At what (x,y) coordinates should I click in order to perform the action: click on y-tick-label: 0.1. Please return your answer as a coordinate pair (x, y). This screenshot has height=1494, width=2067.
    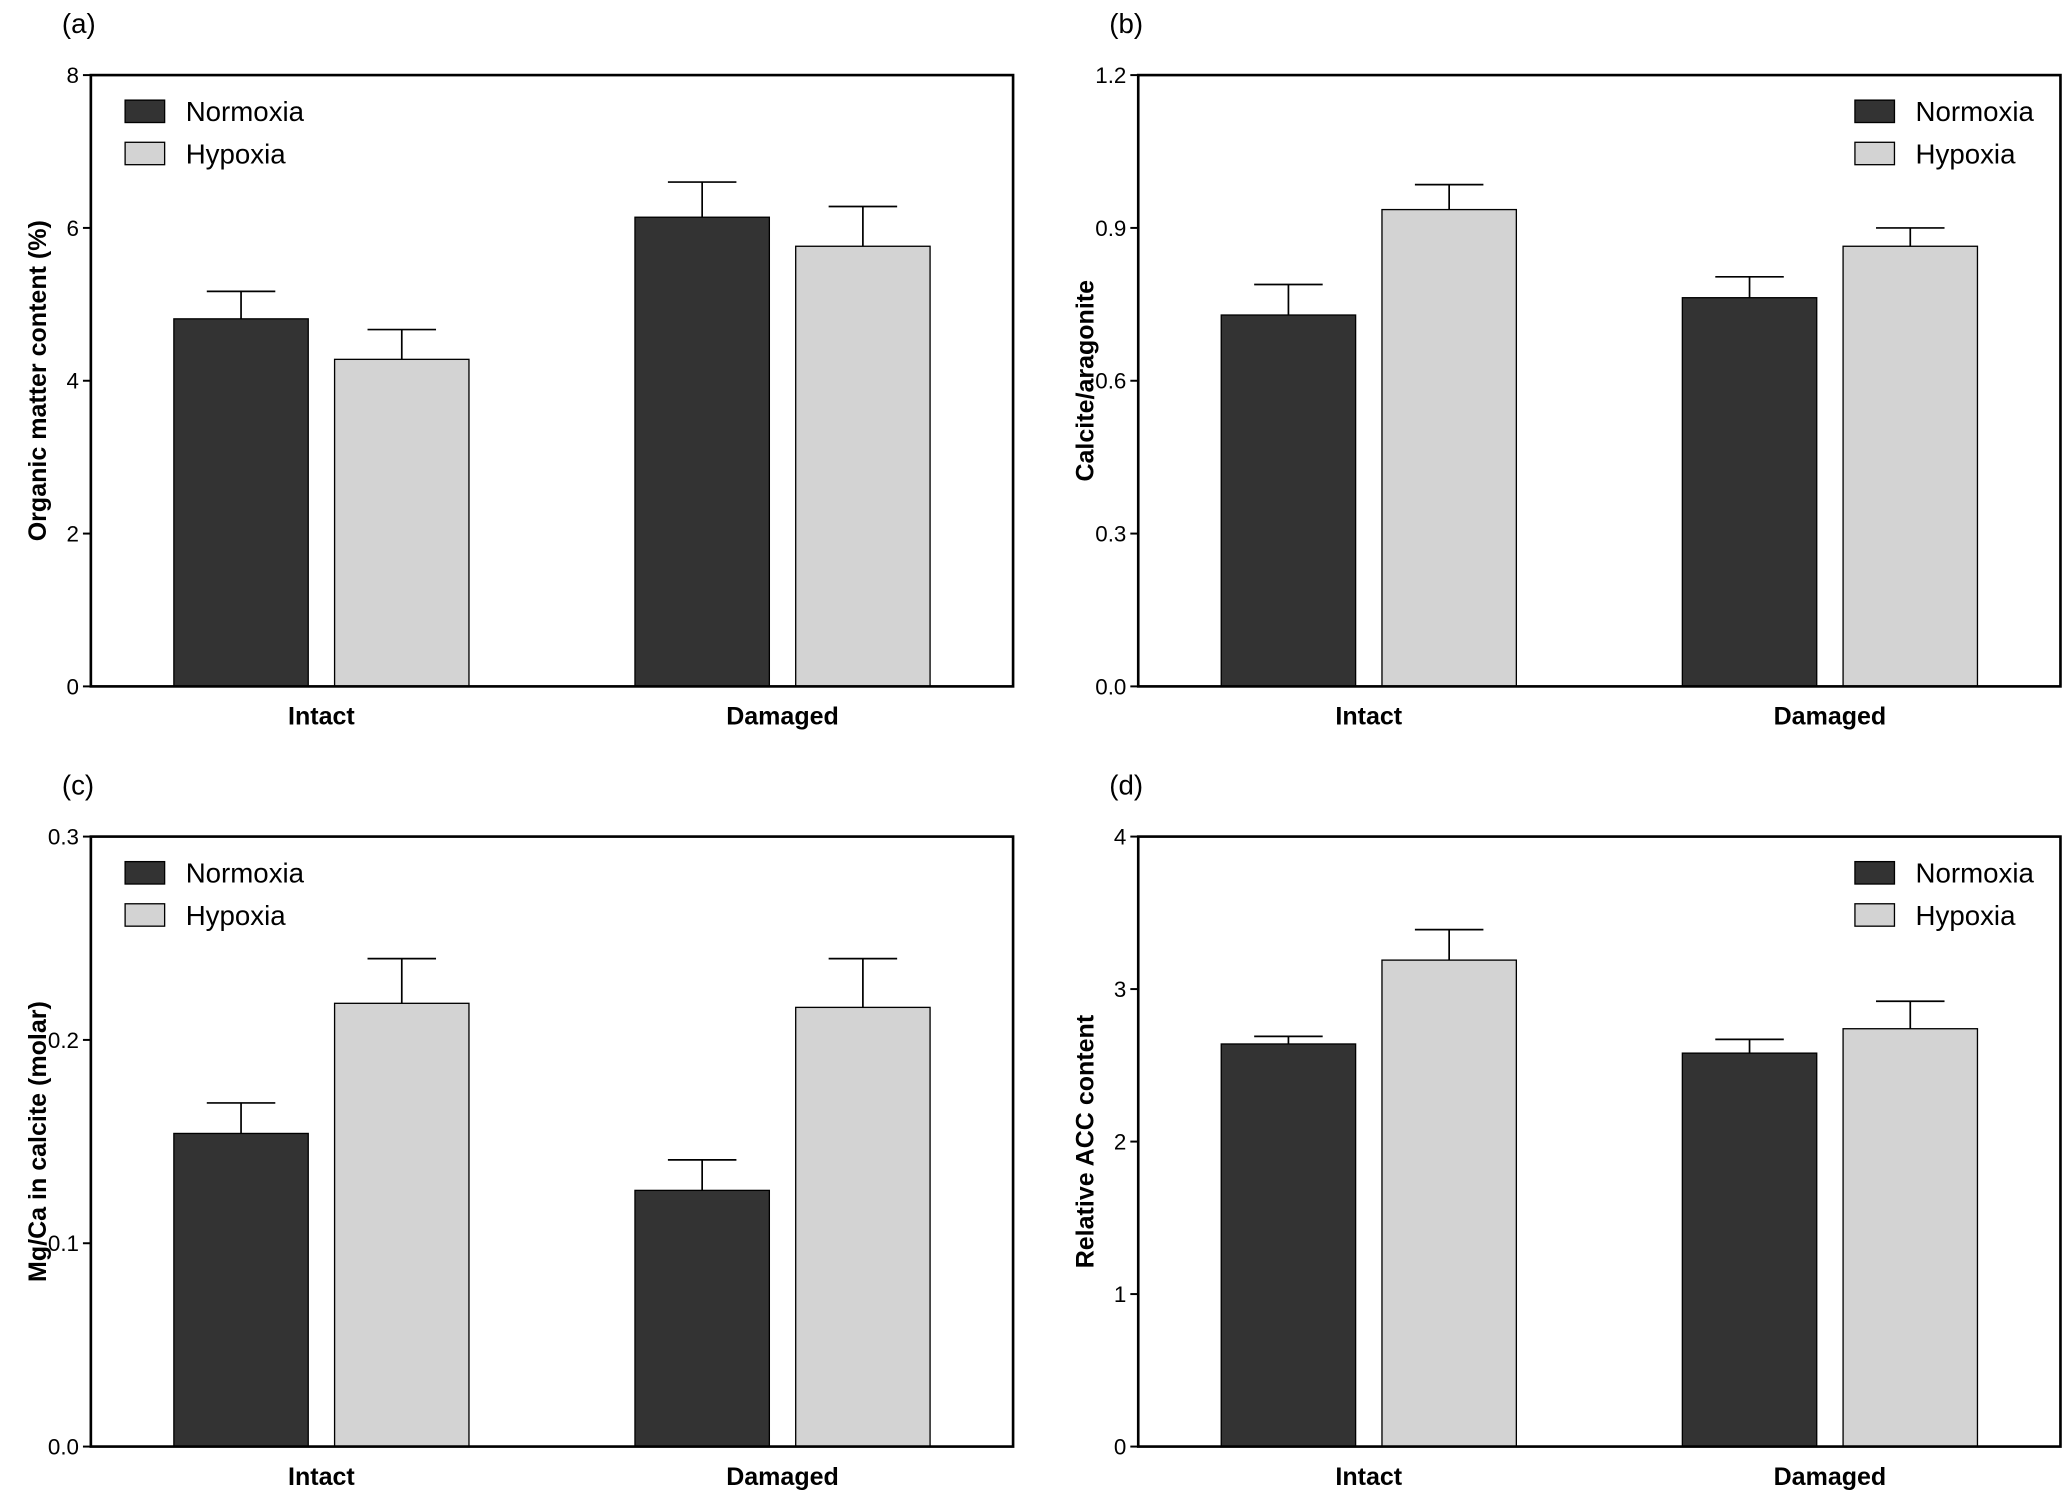
    Looking at the image, I should click on (63, 1243).